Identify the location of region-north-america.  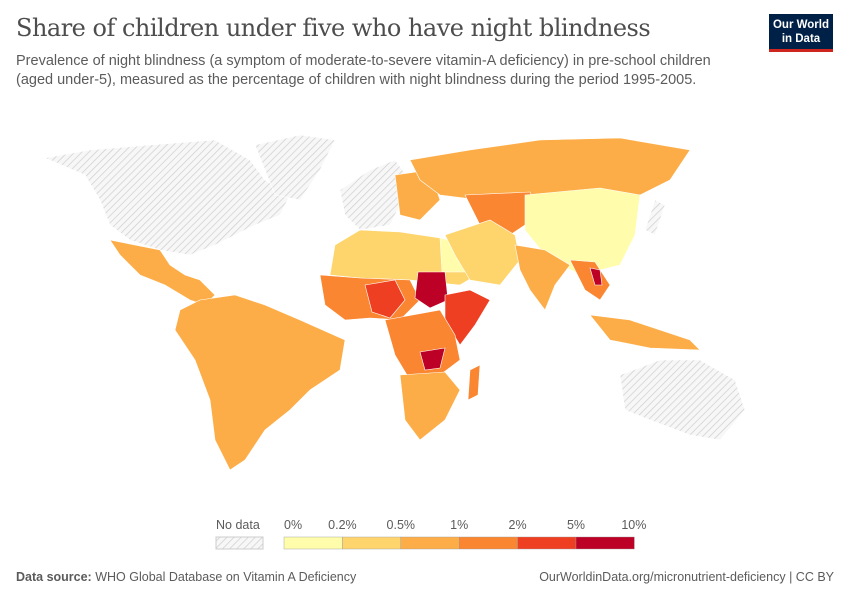
(167, 197).